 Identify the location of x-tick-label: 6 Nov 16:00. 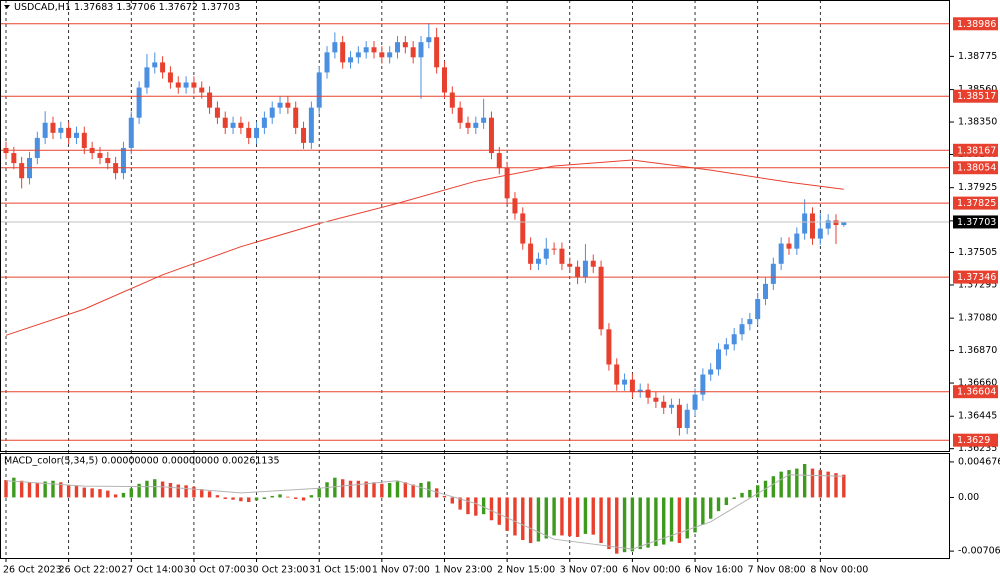
(714, 570).